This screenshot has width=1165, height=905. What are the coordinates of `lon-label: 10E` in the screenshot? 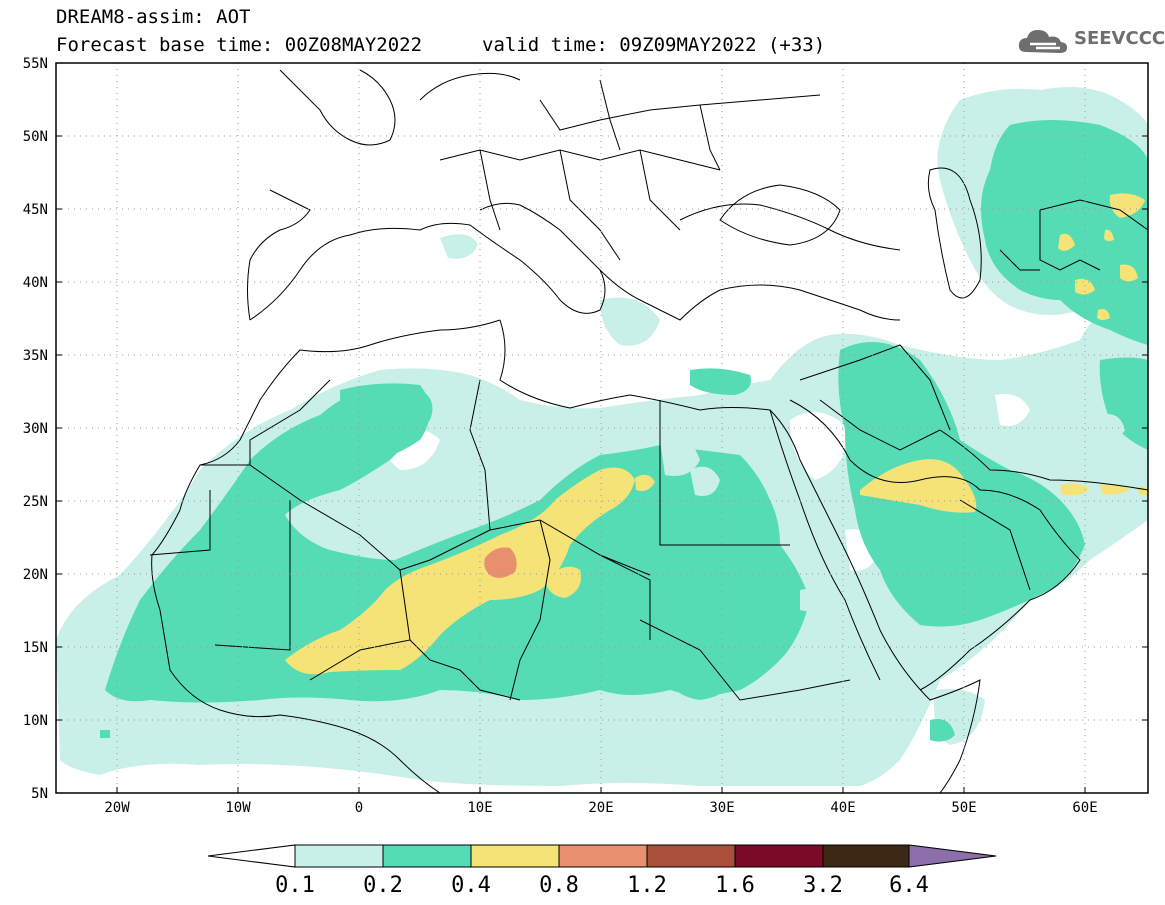 It's located at (479, 808).